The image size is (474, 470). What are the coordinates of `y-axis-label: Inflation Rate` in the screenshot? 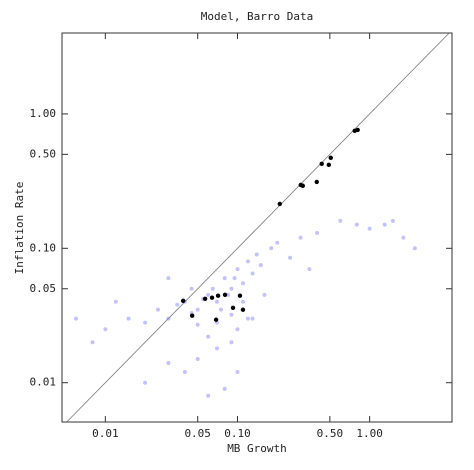 It's located at (19, 228).